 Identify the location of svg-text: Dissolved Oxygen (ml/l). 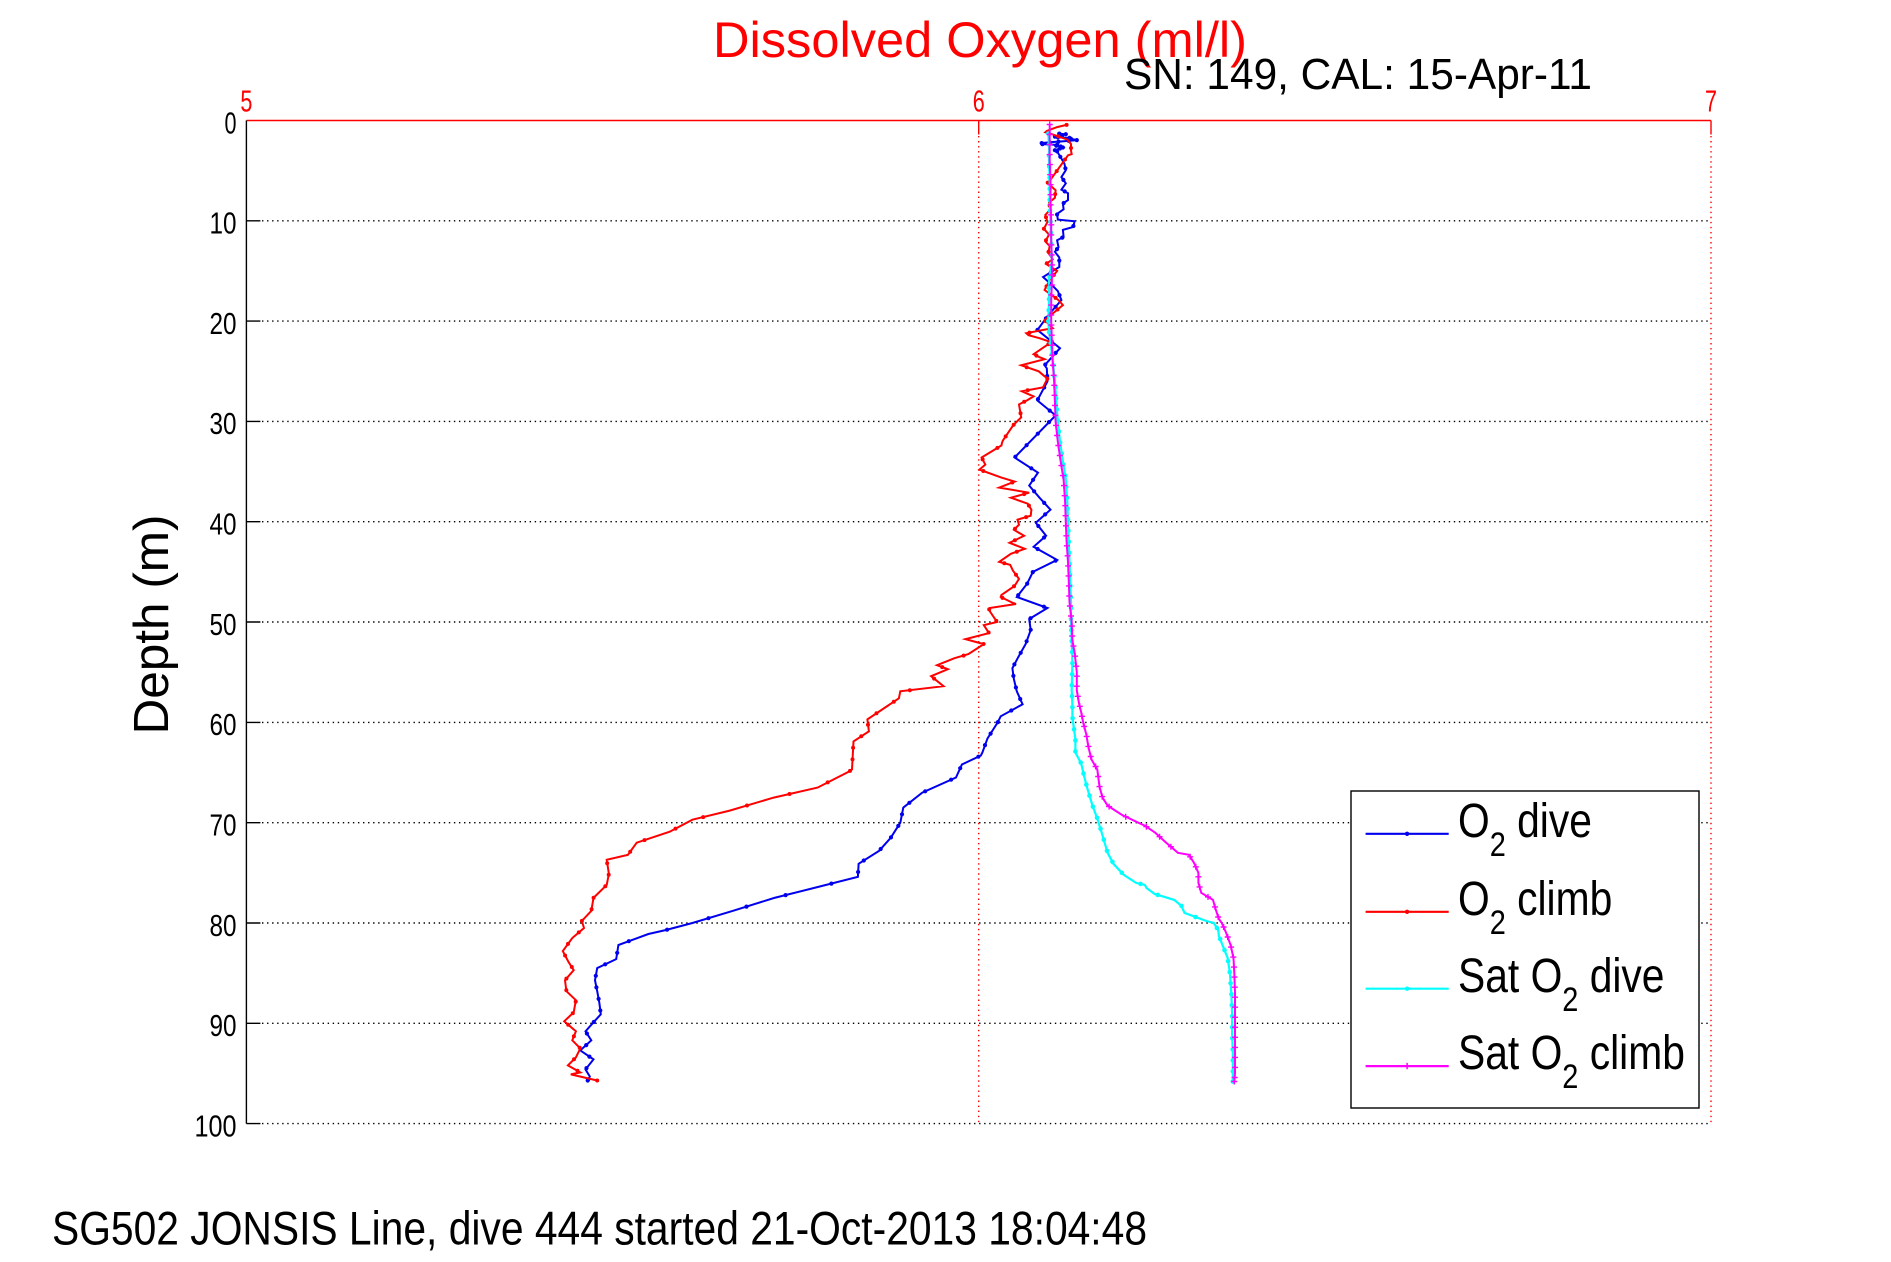
(980, 40).